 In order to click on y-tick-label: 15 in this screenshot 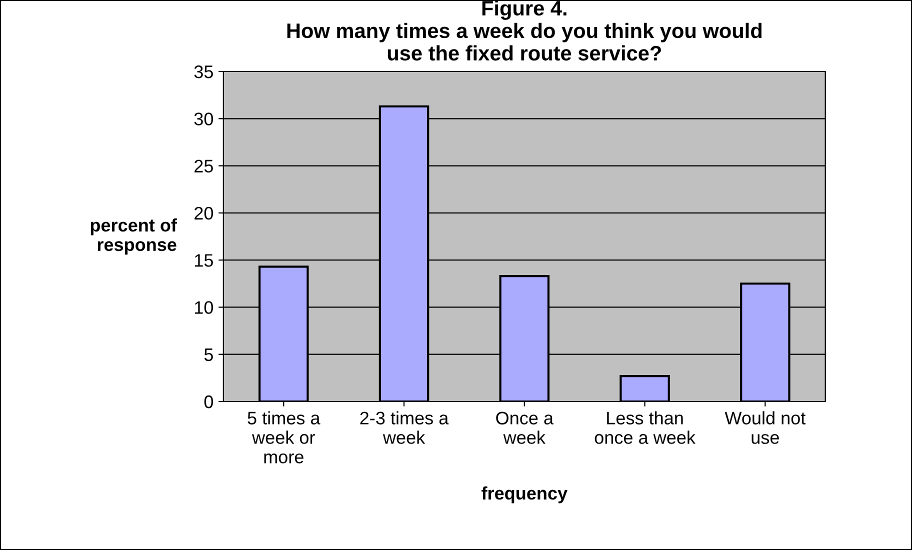, I will do `click(204, 260)`.